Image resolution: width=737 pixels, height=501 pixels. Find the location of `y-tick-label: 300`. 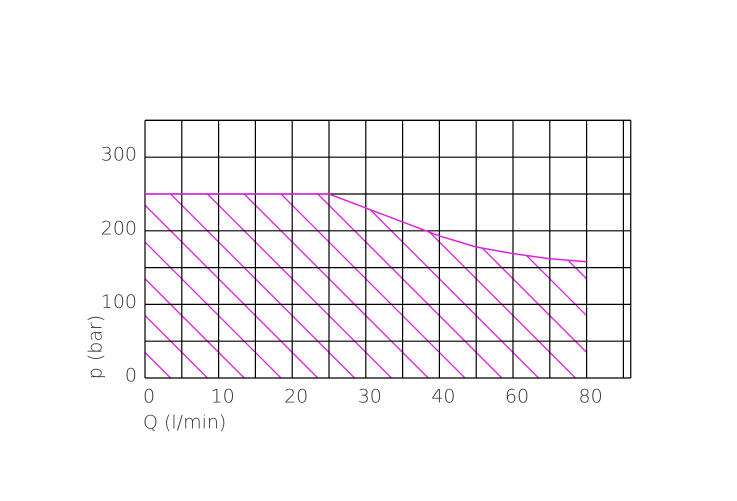

y-tick-label: 300 is located at coordinates (119, 155).